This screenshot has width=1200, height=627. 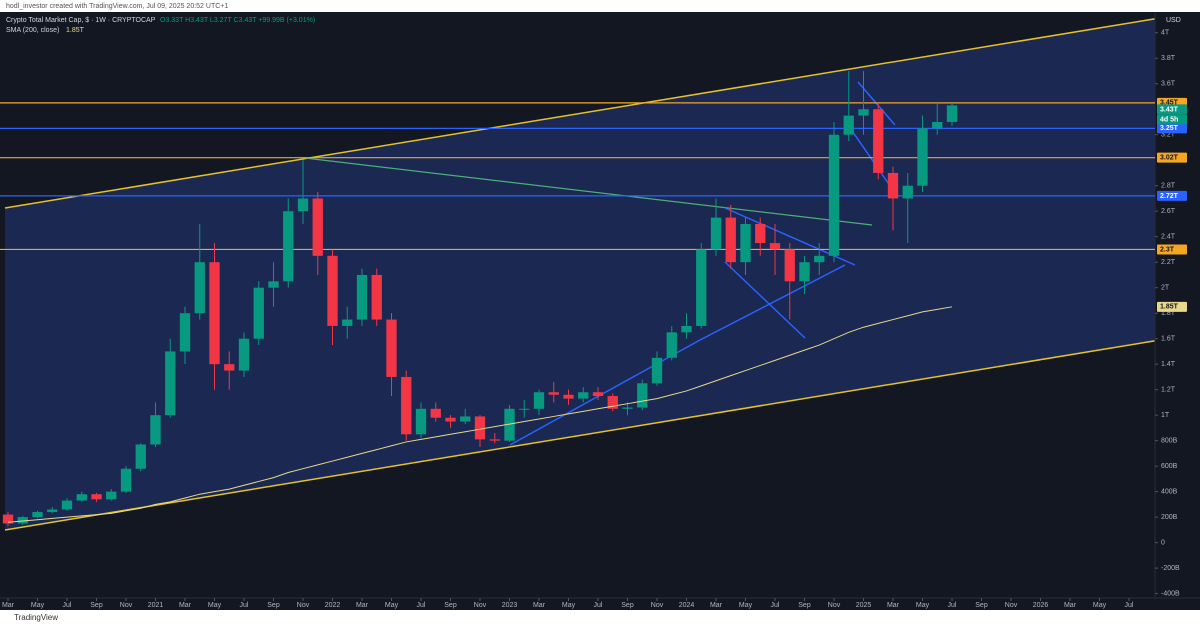 I want to click on x-tick-label: 2022, so click(x=333, y=605).